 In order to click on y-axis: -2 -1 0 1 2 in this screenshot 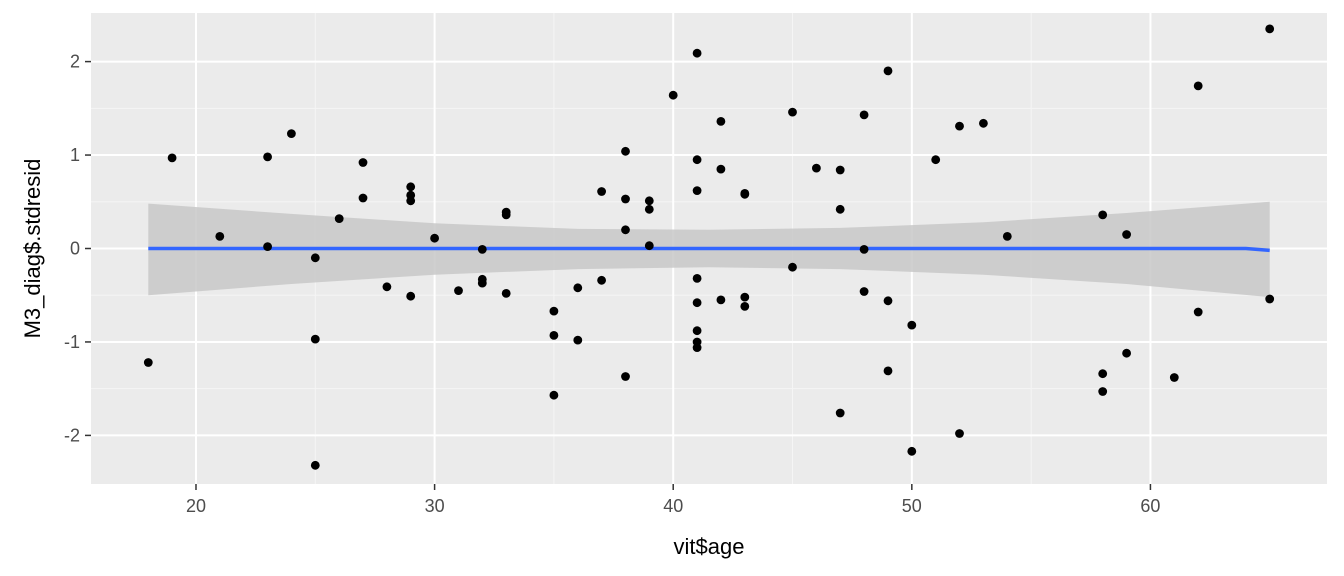, I will do `click(77, 248)`.